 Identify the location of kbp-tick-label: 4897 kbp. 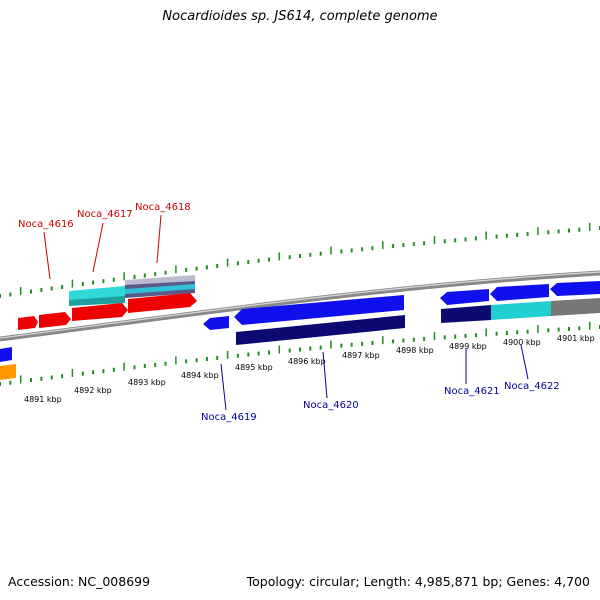
(361, 355).